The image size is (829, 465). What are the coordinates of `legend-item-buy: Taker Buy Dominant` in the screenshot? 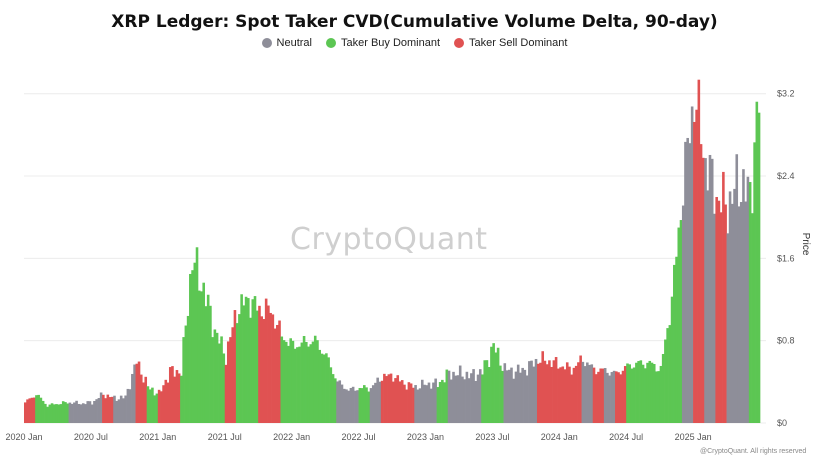 It's located at (383, 43).